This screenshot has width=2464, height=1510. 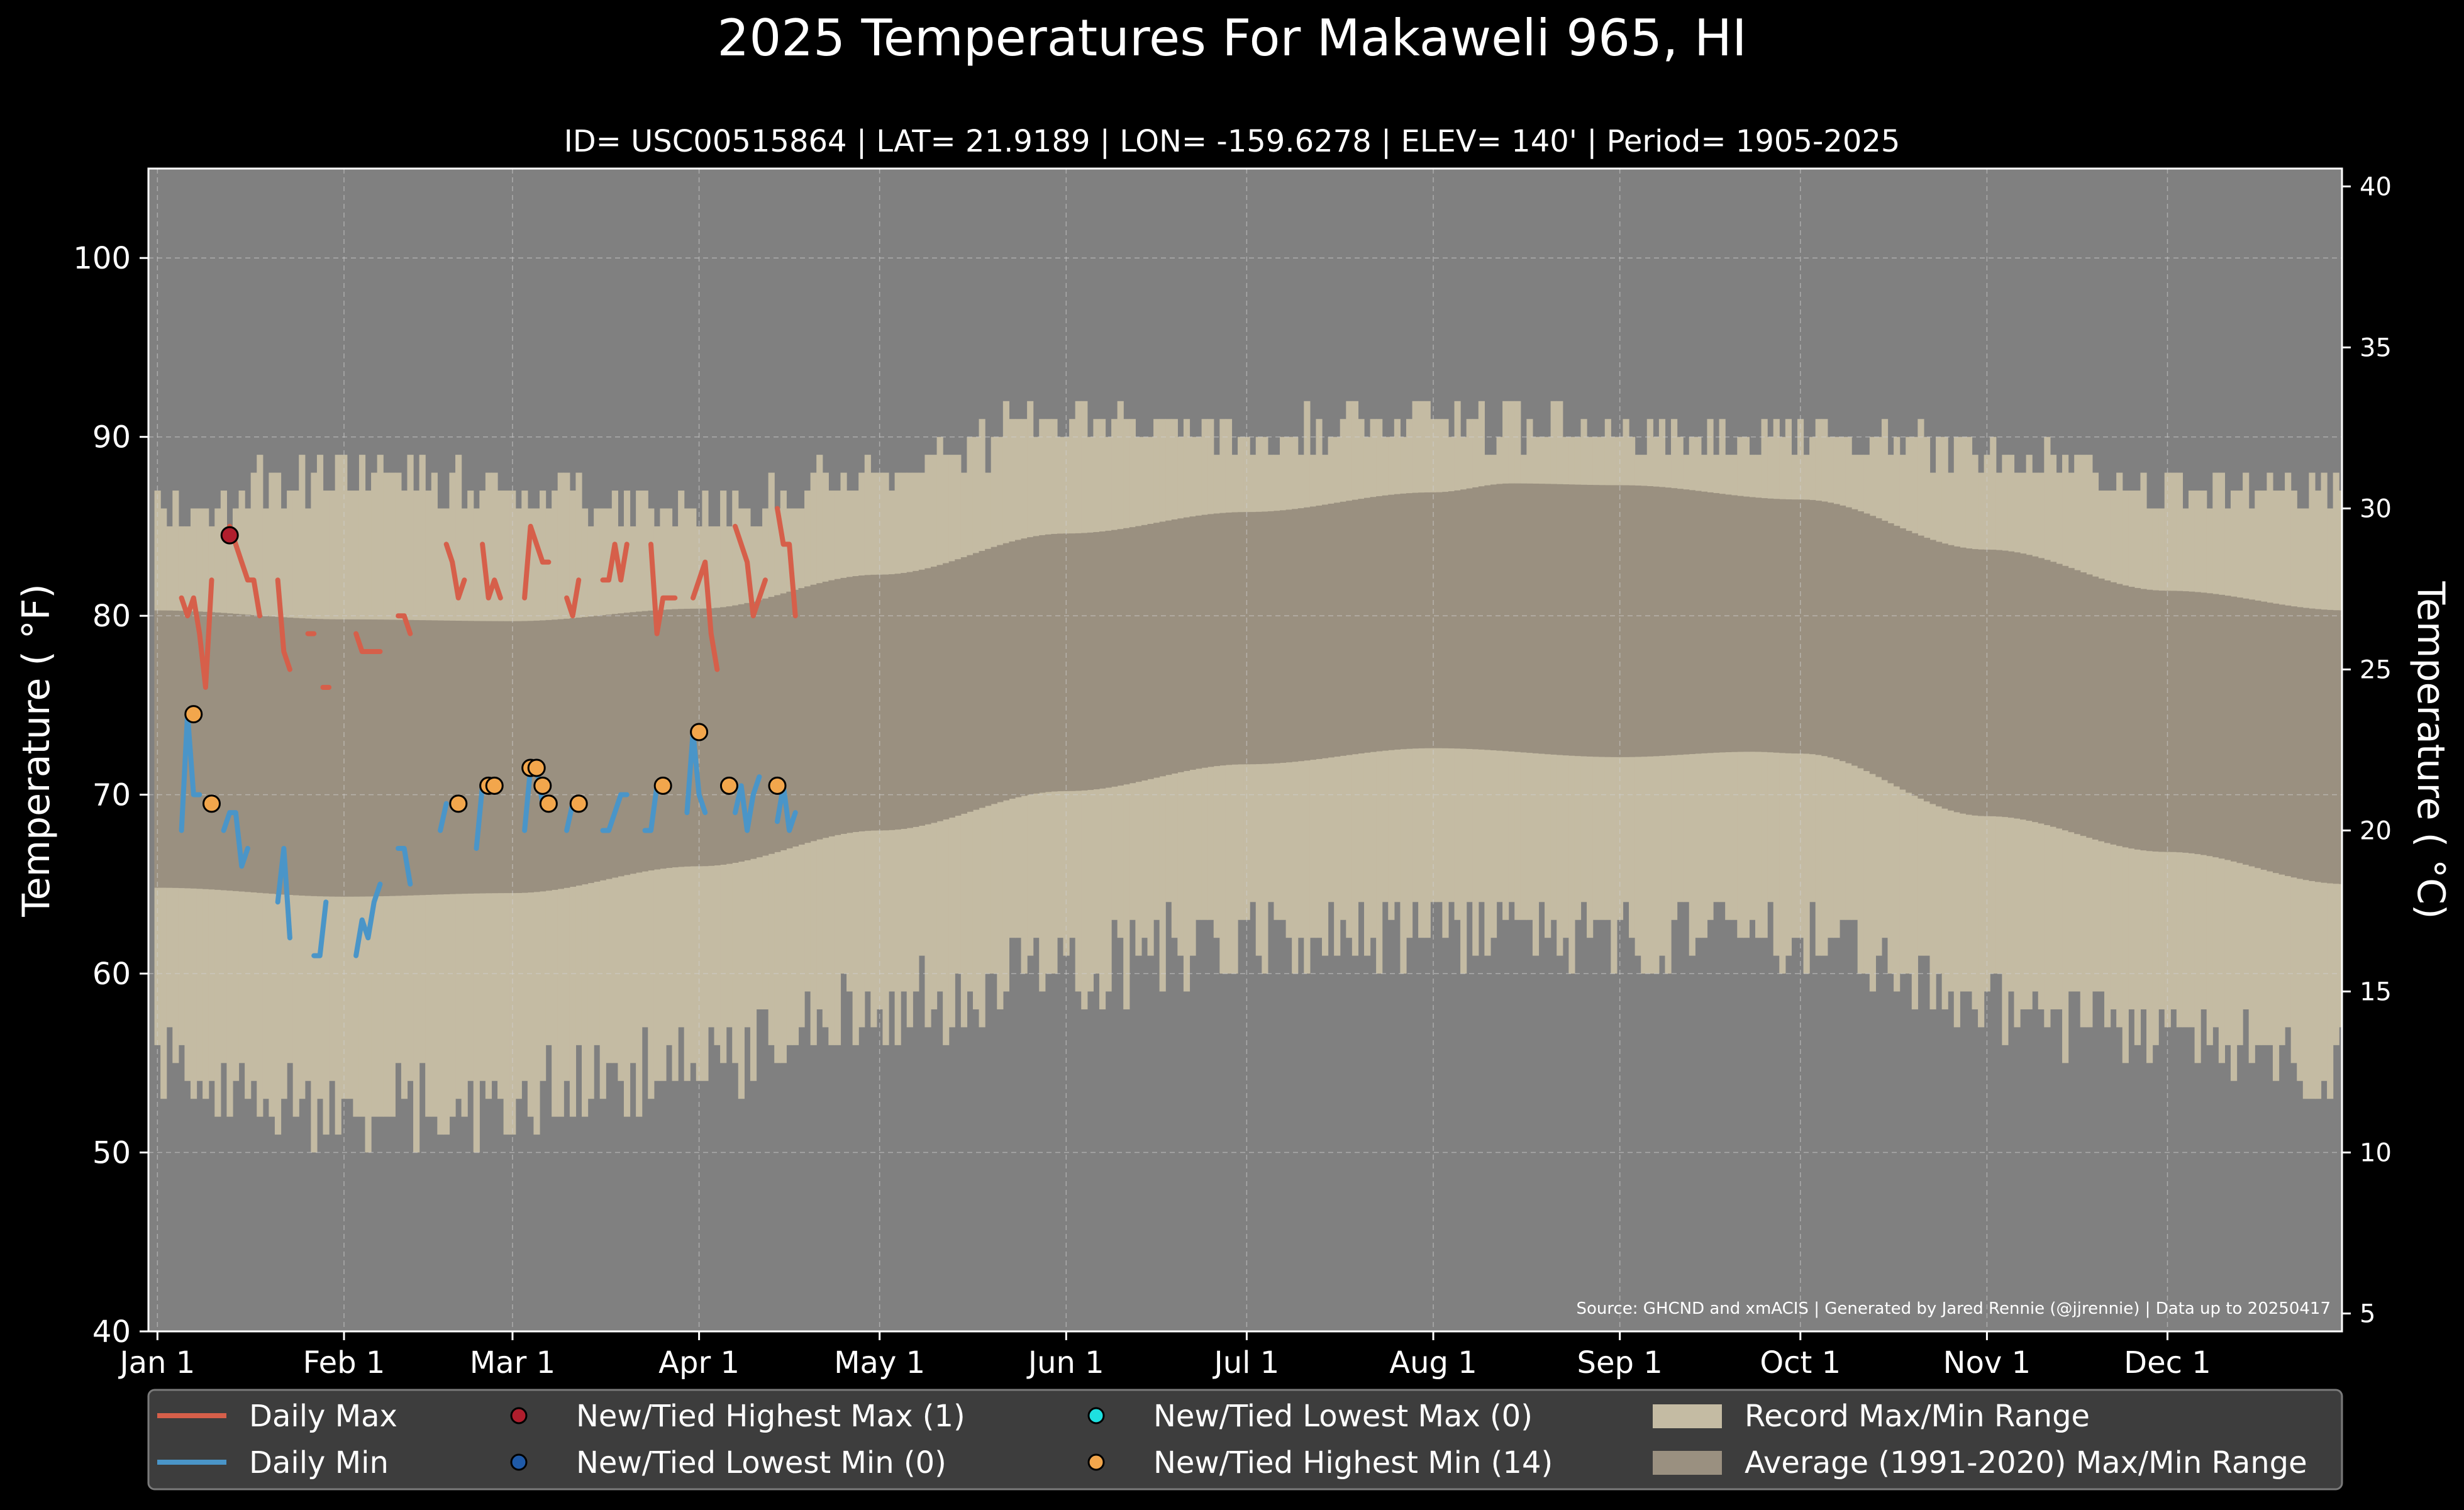 I want to click on x-tick-label: Jun 1, so click(x=1065, y=1362).